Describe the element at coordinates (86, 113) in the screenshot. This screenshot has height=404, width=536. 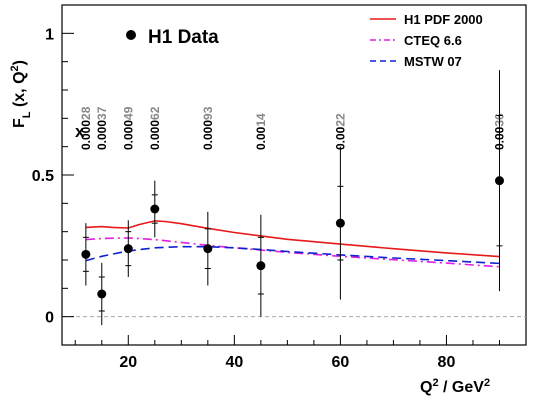
I see `x-value-digits: 28` at that location.